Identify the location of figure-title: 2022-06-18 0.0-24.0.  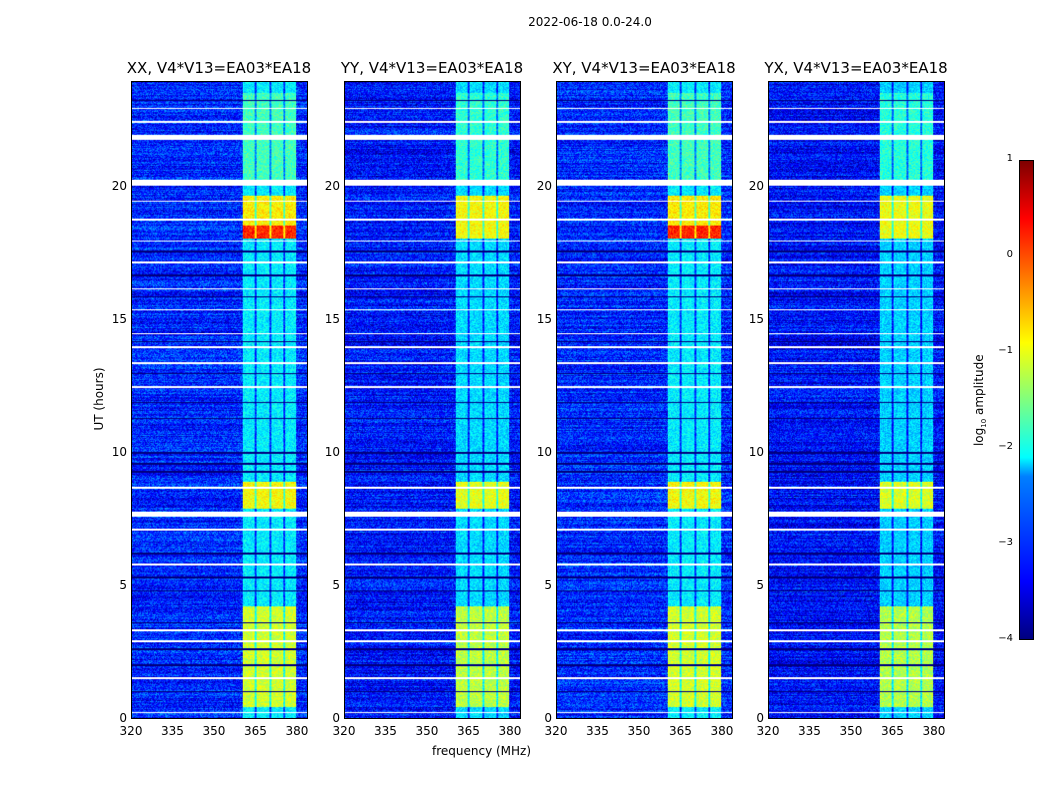
(590, 22).